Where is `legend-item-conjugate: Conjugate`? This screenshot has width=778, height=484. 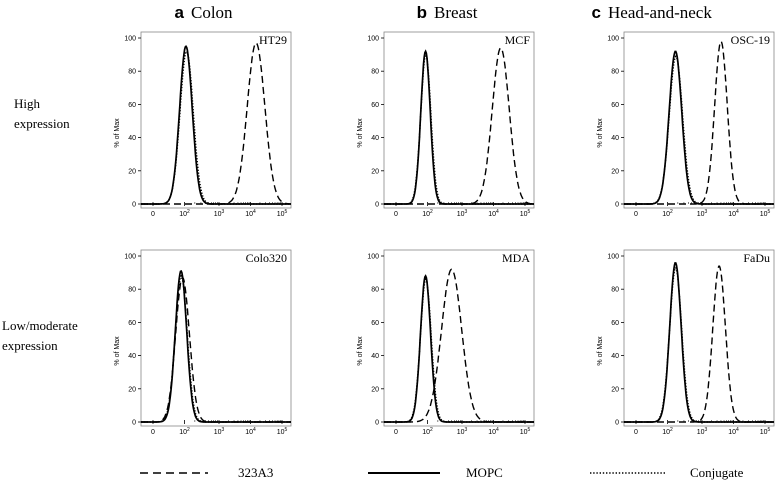
legend-item-conjugate: Conjugate is located at coordinates (667, 472).